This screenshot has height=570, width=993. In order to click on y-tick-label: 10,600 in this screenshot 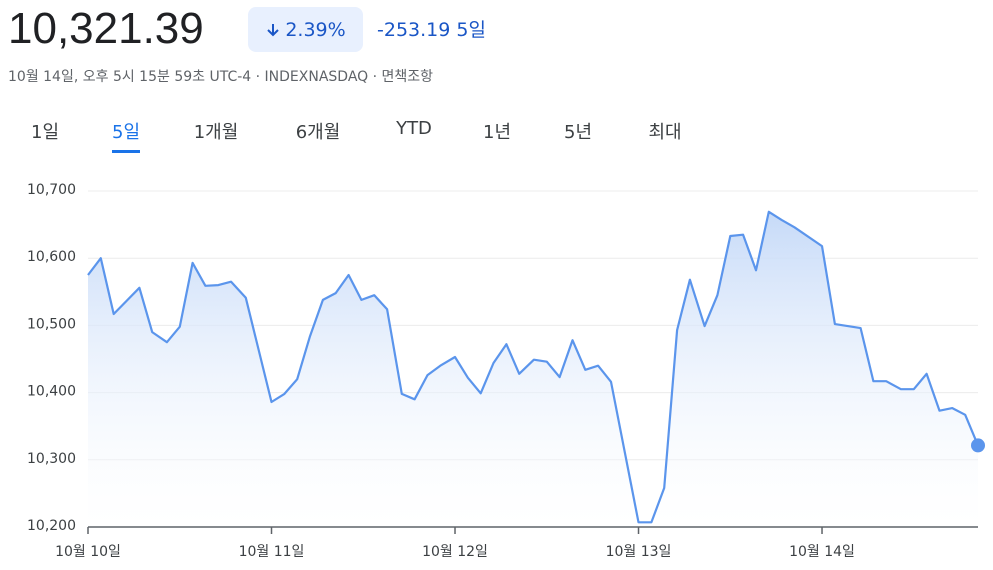, I will do `click(51, 257)`.